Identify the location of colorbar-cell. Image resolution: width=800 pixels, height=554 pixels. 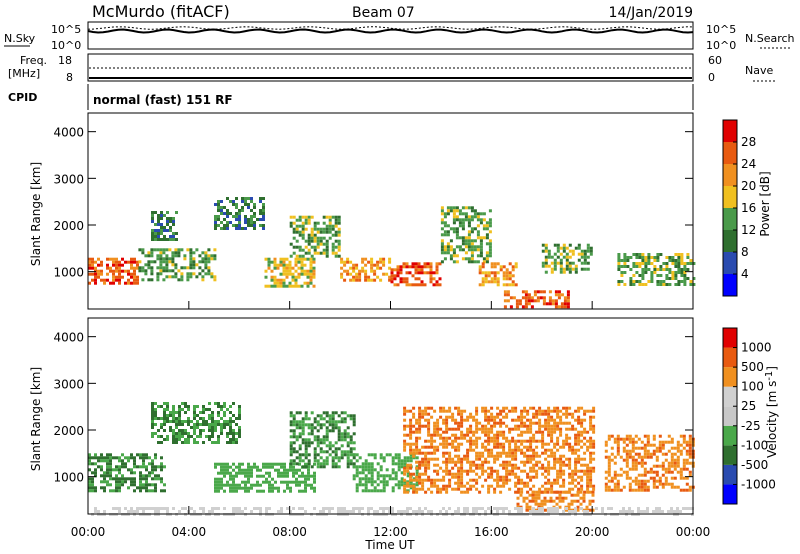
(730, 197).